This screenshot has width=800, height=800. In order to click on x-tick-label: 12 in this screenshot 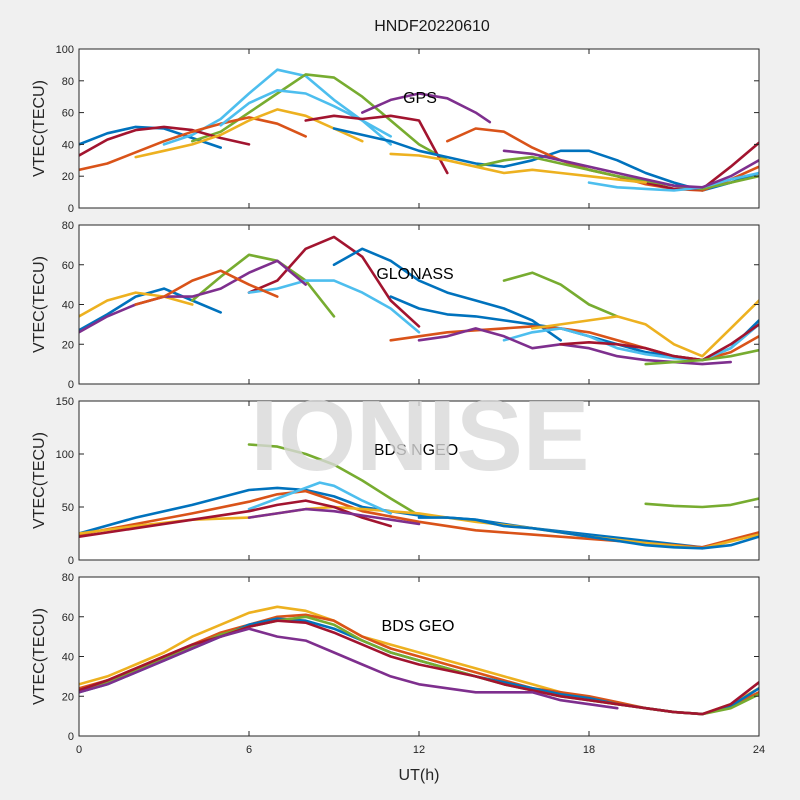, I will do `click(419, 750)`.